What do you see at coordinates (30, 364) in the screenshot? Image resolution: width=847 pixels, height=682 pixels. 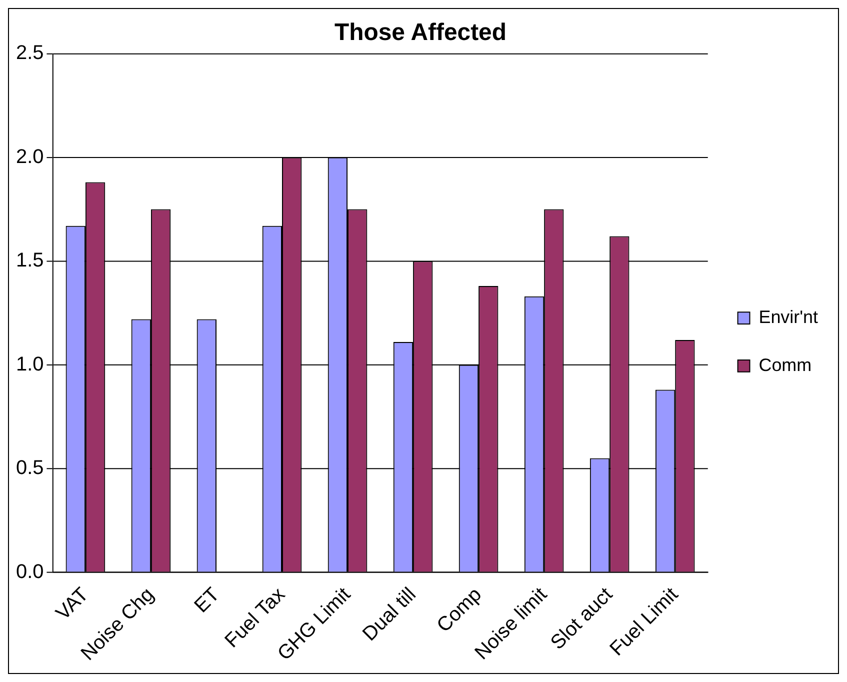 I see `y-tick-label: 1.0` at bounding box center [30, 364].